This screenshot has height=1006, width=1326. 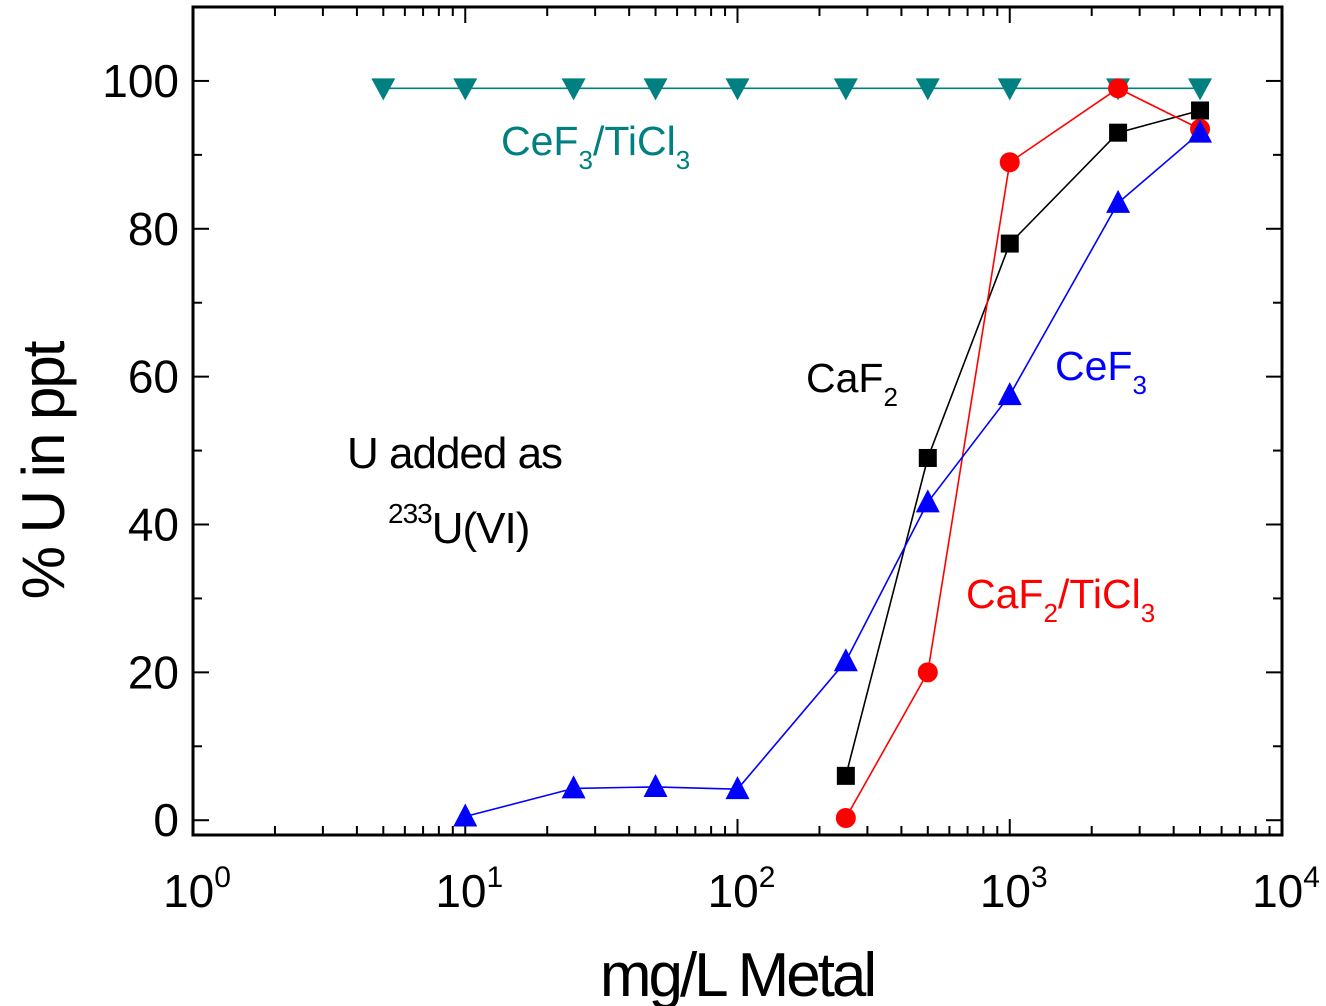 I want to click on y-tick-label: 40, so click(x=153, y=525).